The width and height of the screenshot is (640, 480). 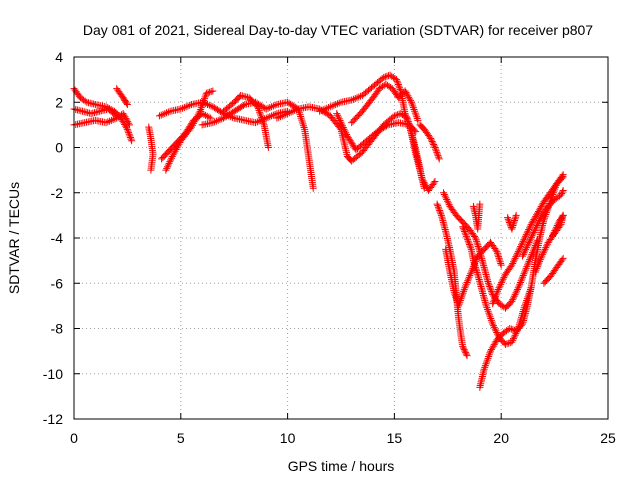 I want to click on y-tick-label: 0, so click(x=59, y=148).